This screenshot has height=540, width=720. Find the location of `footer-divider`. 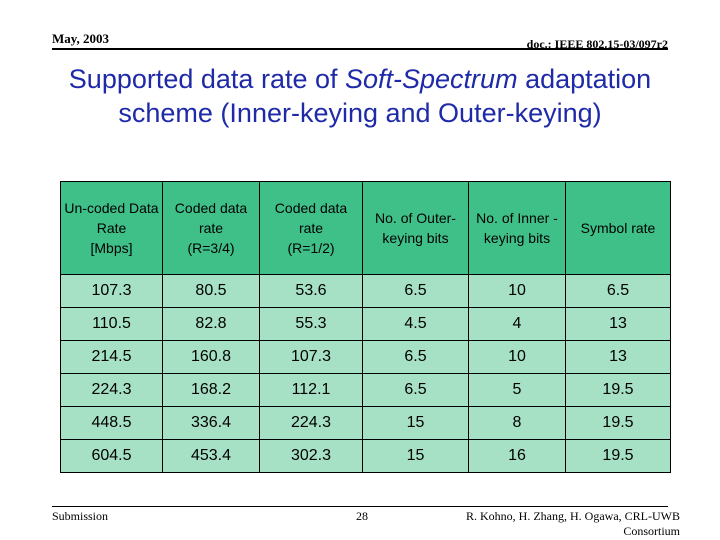

footer-divider is located at coordinates (360, 506).